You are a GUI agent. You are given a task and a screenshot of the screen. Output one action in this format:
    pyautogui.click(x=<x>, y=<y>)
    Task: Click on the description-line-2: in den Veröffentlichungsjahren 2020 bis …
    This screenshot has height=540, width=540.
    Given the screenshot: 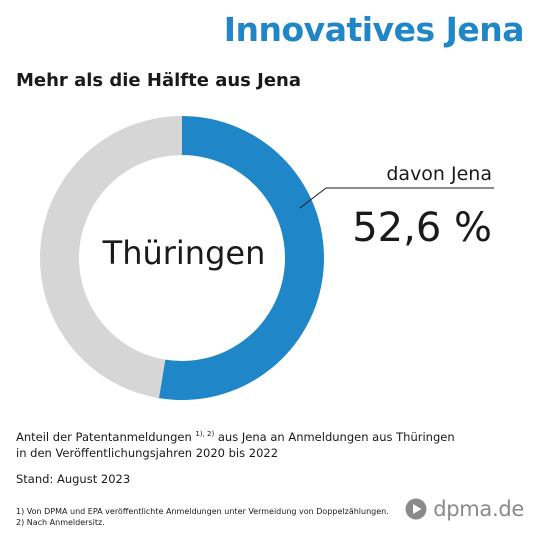 What is the action you would take?
    pyautogui.click(x=235, y=453)
    